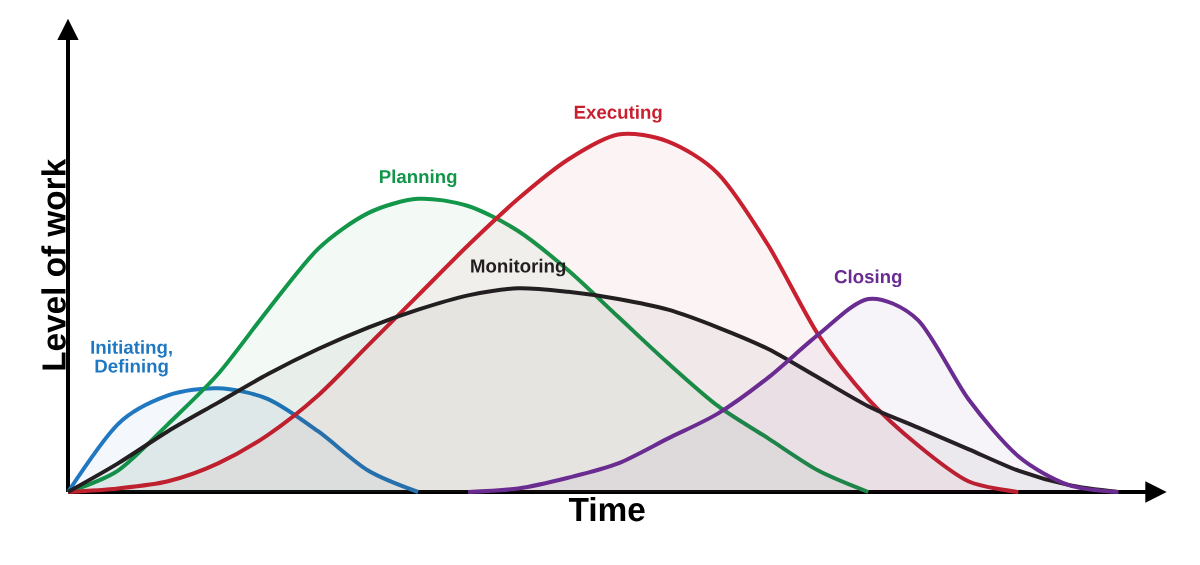  What do you see at coordinates (518, 267) in the screenshot?
I see `series-label: Monitoring` at bounding box center [518, 267].